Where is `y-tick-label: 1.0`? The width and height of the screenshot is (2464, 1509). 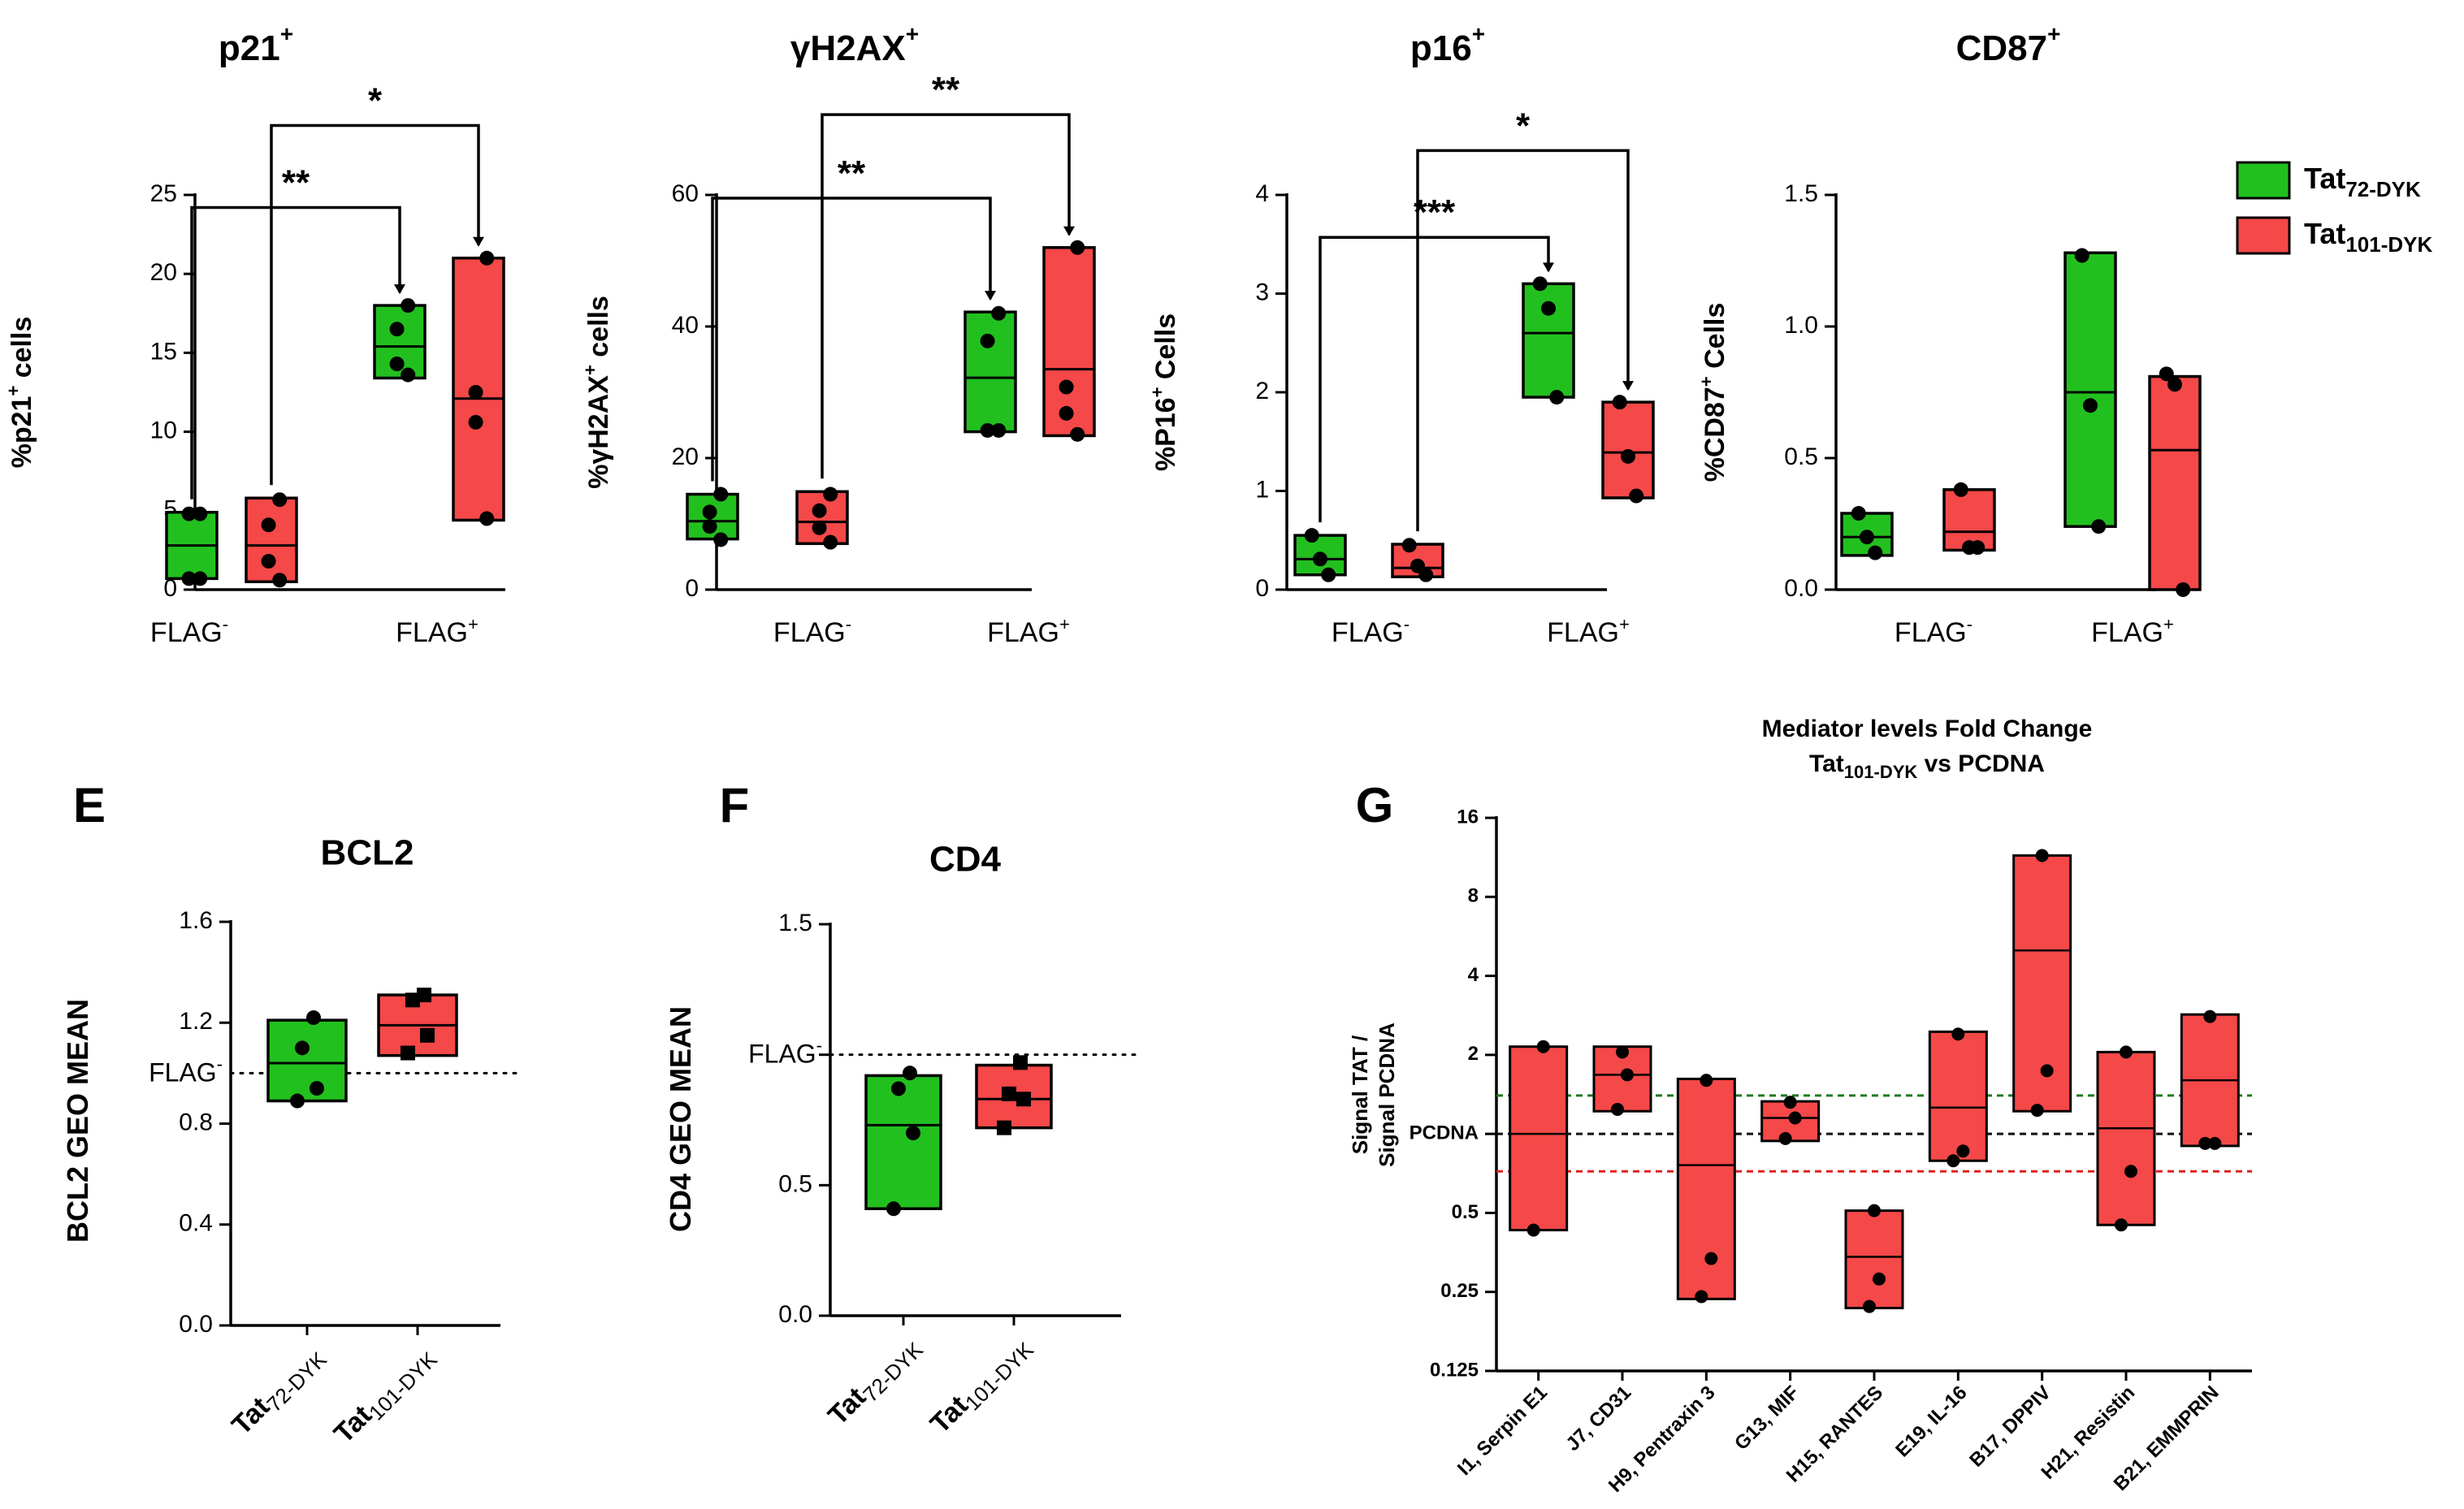
y-tick-label: 1.0 is located at coordinates (1801, 325).